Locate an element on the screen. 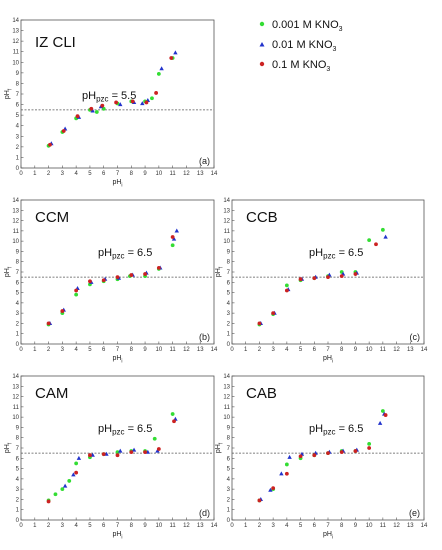  legend-entry-0001: 0.001 M KNO3 is located at coordinates (301, 26).